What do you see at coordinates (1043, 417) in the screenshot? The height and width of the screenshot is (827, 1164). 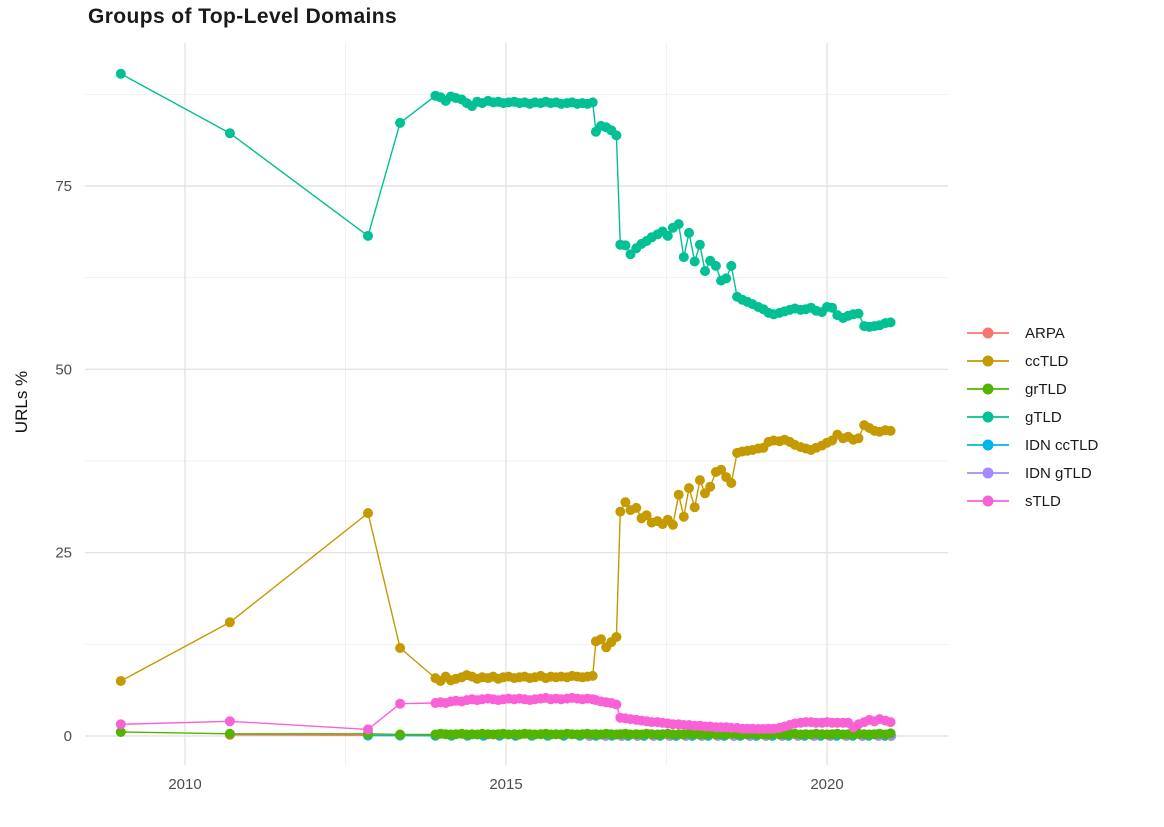 I see `legend-label: gTLD` at bounding box center [1043, 417].